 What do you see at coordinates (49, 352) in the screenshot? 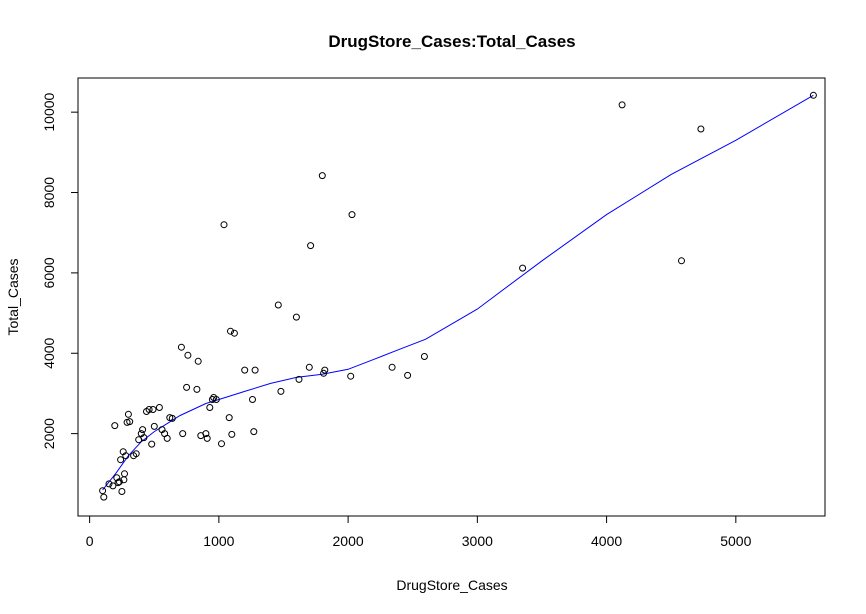
I see `y-tick-label: 4000` at bounding box center [49, 352].